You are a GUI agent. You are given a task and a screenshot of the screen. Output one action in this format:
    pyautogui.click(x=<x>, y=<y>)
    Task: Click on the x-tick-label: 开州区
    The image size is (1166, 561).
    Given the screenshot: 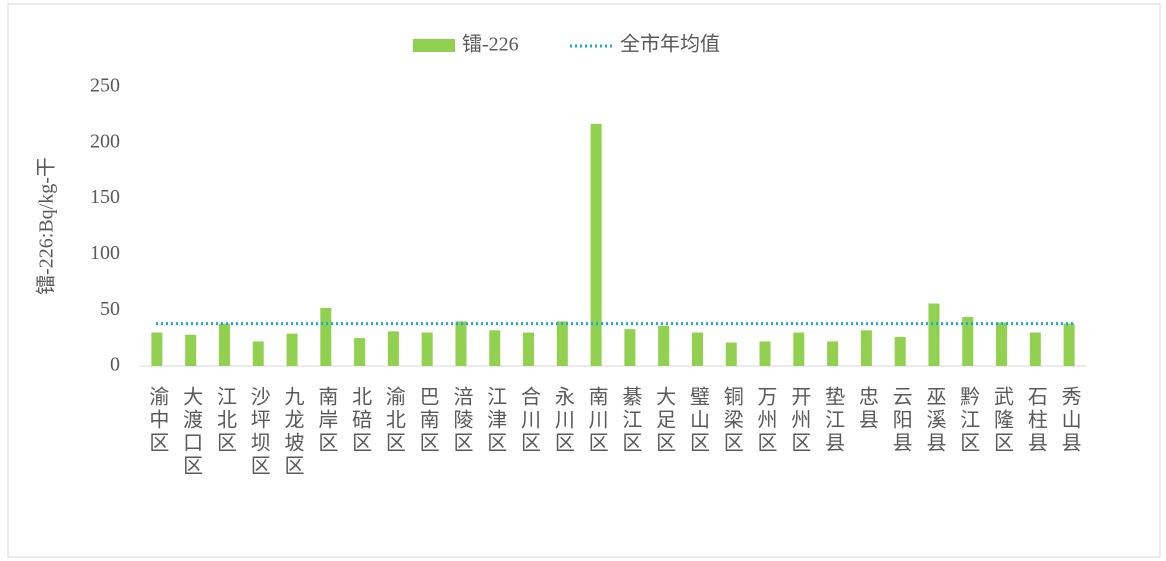 What is the action you would take?
    pyautogui.click(x=799, y=420)
    